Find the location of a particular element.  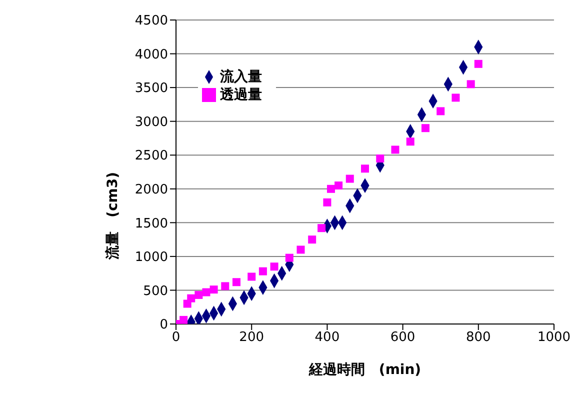

y-tick-label: 4500 is located at coordinates (151, 21).